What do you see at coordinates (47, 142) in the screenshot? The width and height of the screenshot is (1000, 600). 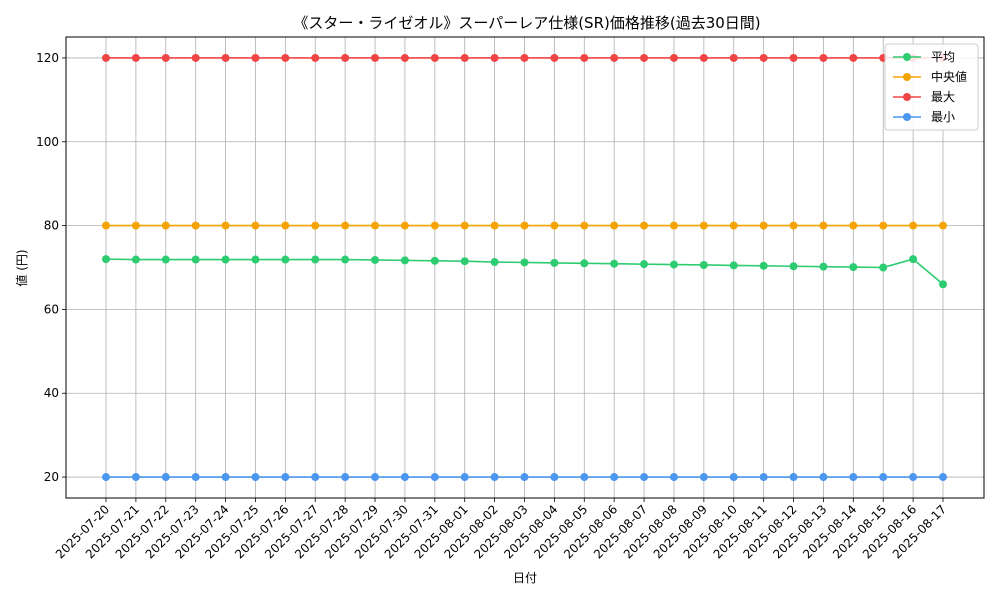 I see `y-tick-label: 100` at bounding box center [47, 142].